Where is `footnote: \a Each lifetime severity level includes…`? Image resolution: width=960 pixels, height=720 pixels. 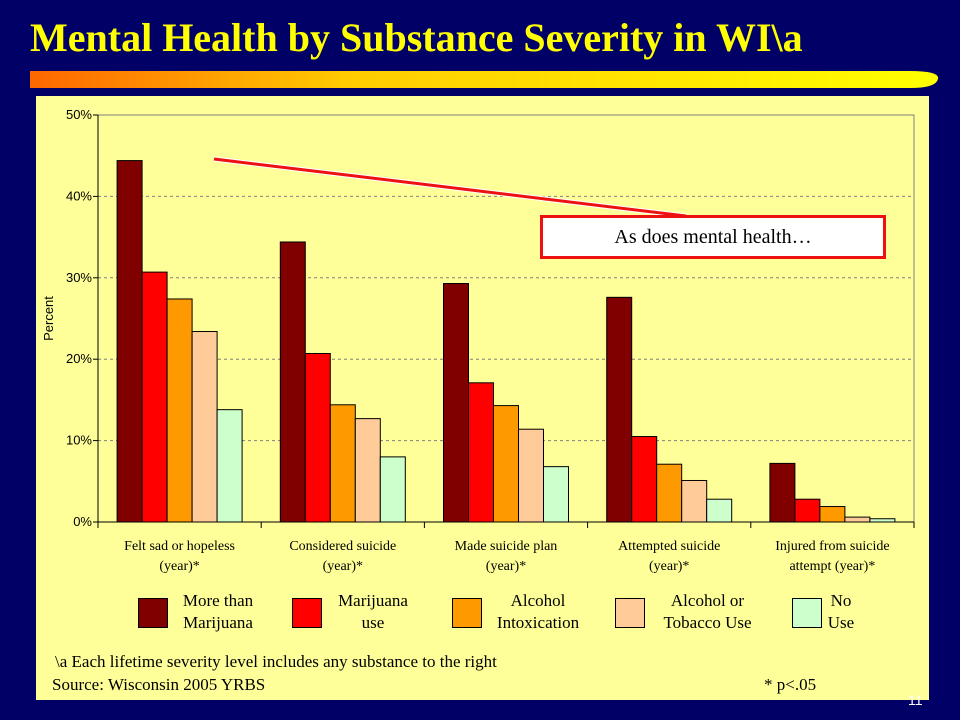 footnote: \a Each lifetime severity level includes… is located at coordinates (276, 661).